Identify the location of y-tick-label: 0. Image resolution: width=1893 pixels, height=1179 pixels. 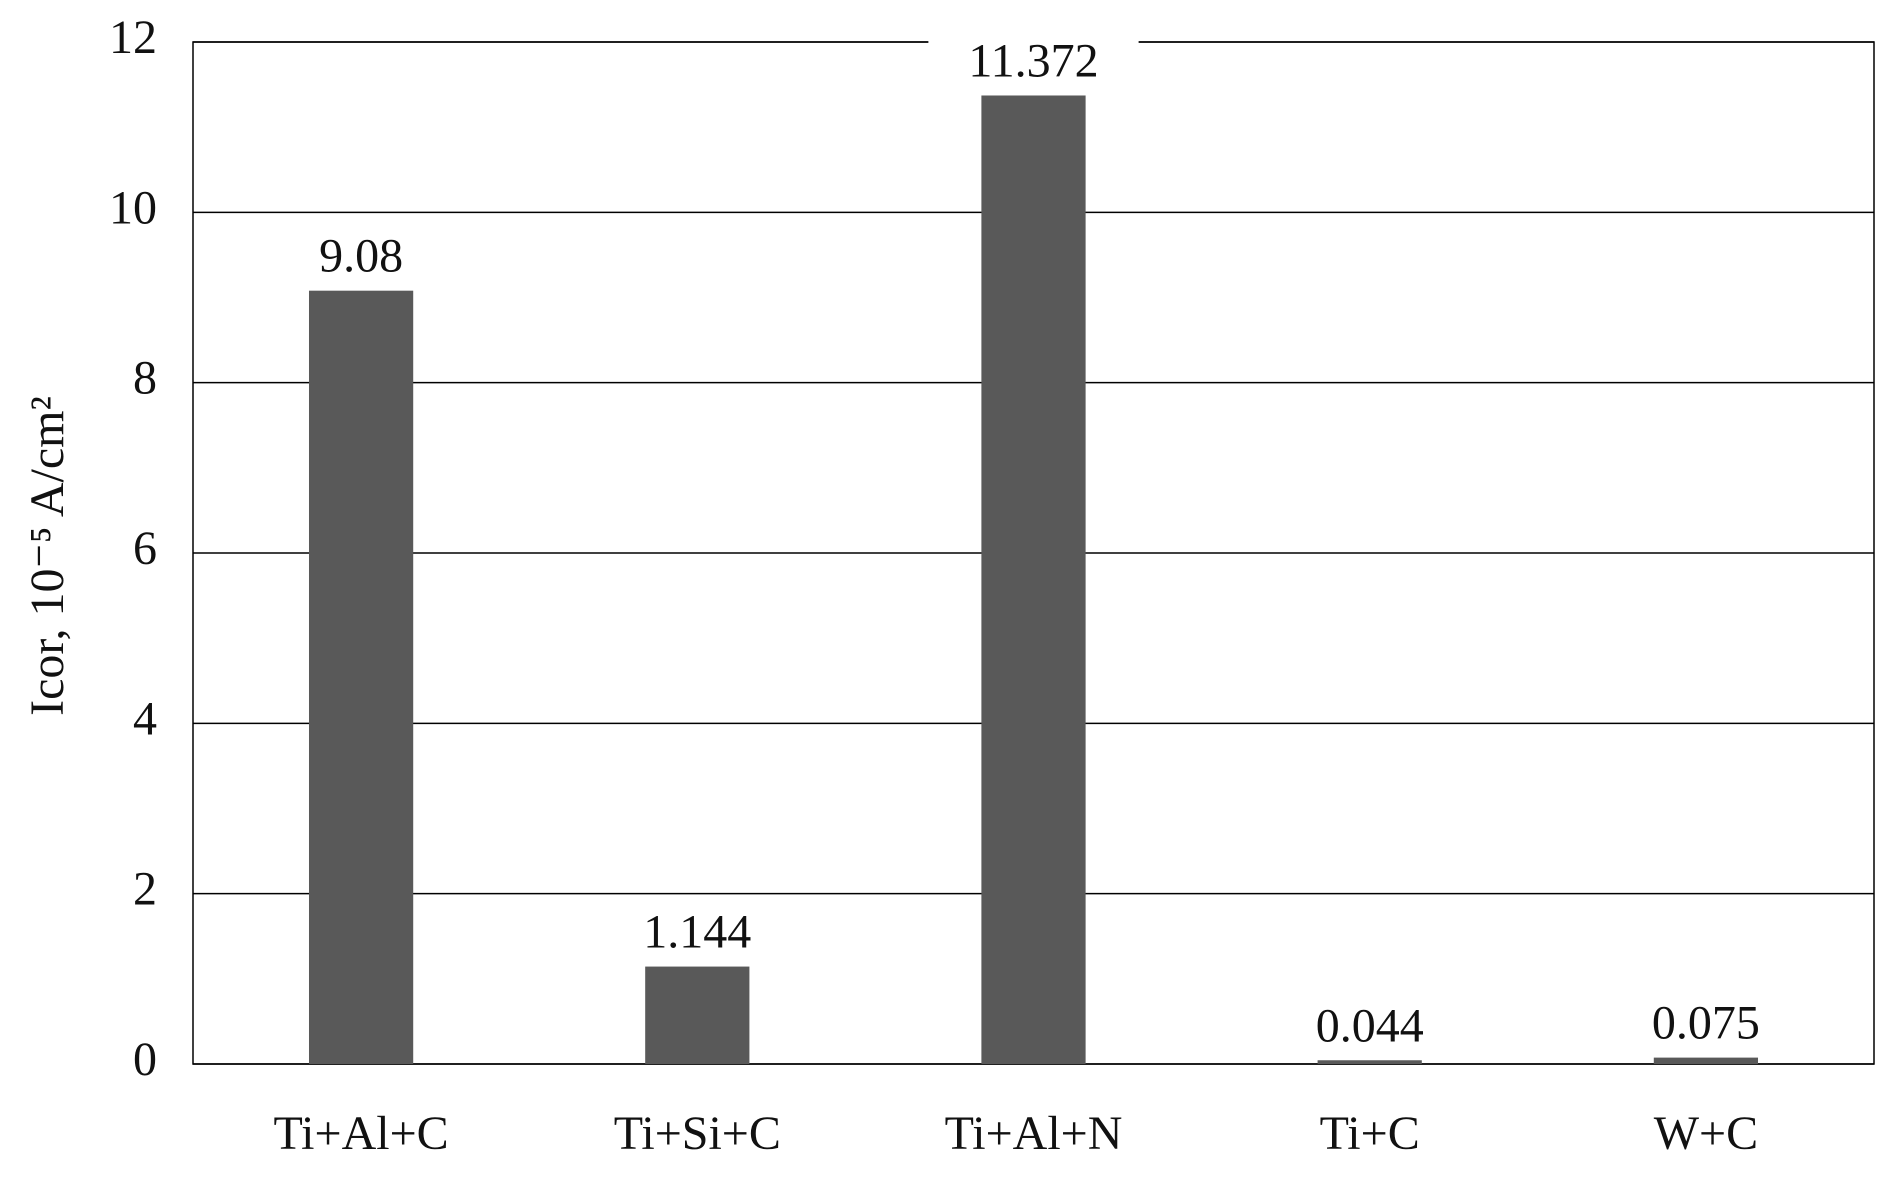
(145, 1059).